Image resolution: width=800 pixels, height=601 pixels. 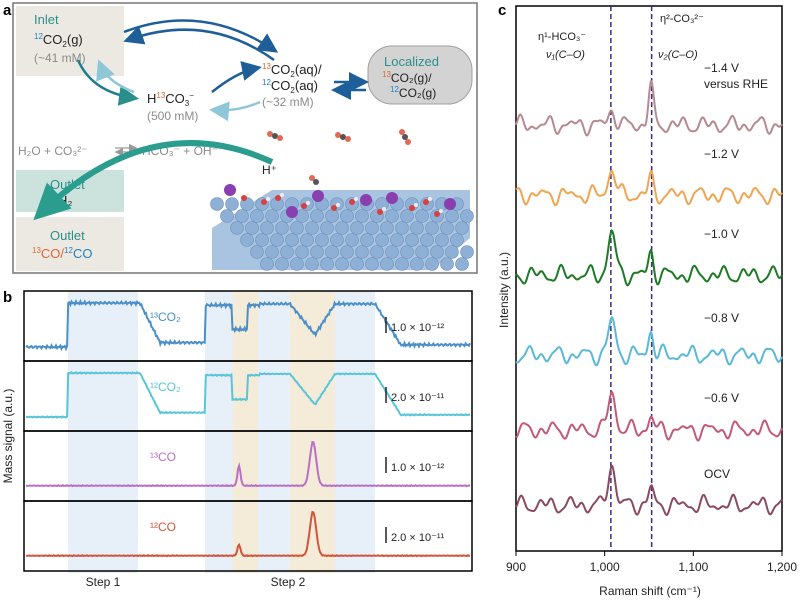 I want to click on x-tick-label-3: 1,100, so click(x=693, y=567).